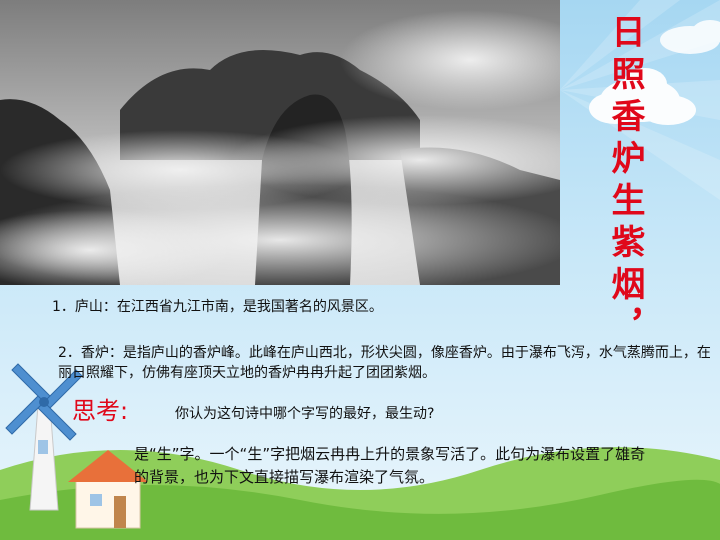 This screenshot has width=720, height=540. What do you see at coordinates (100, 411) in the screenshot?
I see `think-label: 思考:` at bounding box center [100, 411].